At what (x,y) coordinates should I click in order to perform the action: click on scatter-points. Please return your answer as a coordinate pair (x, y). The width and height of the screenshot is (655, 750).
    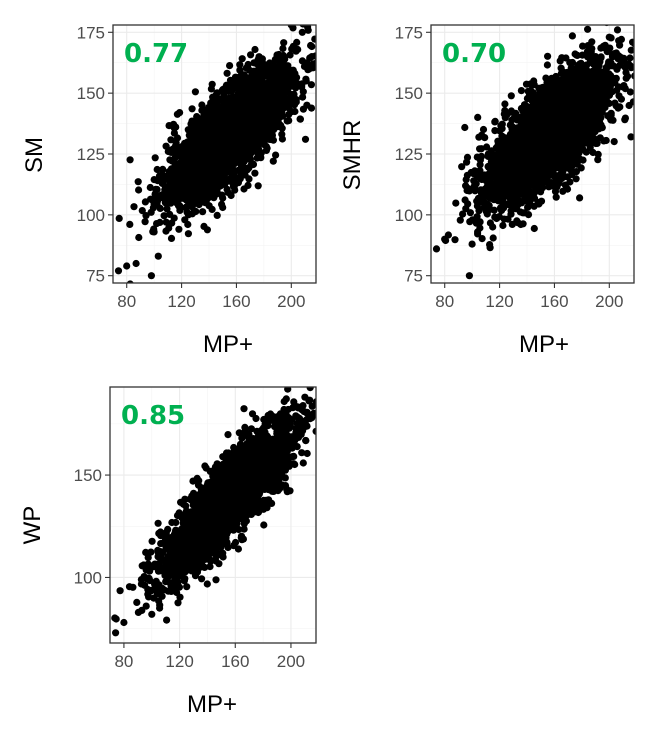
    Looking at the image, I should click on (543, 152).